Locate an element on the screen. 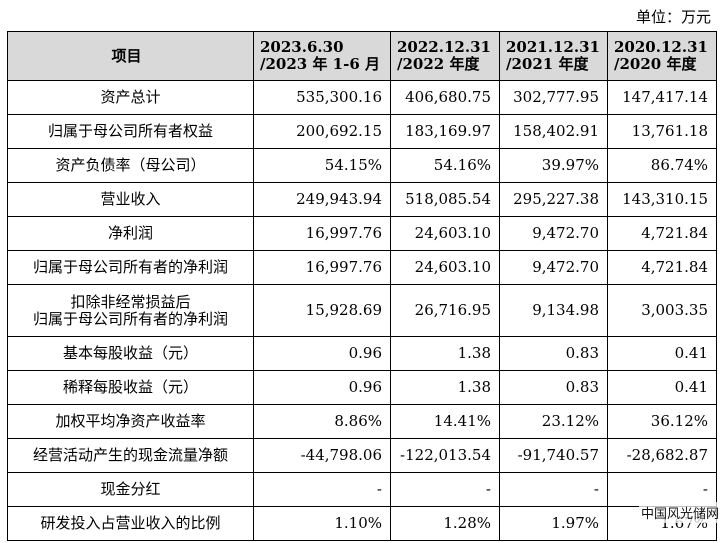 This screenshot has height=543, width=725. header-date: 2023.6.30 is located at coordinates (302, 47).